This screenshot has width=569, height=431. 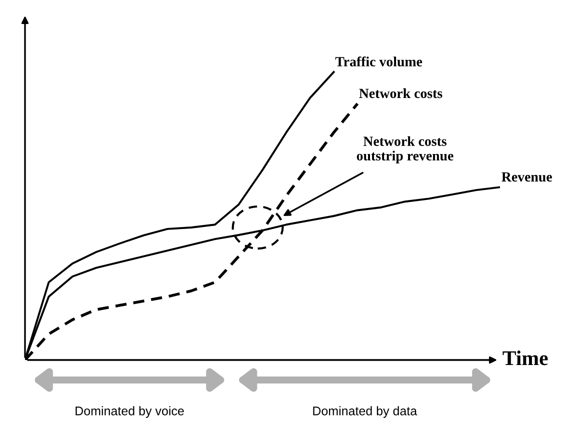 What do you see at coordinates (378, 61) in the screenshot?
I see `series-label: Traffic volume` at bounding box center [378, 61].